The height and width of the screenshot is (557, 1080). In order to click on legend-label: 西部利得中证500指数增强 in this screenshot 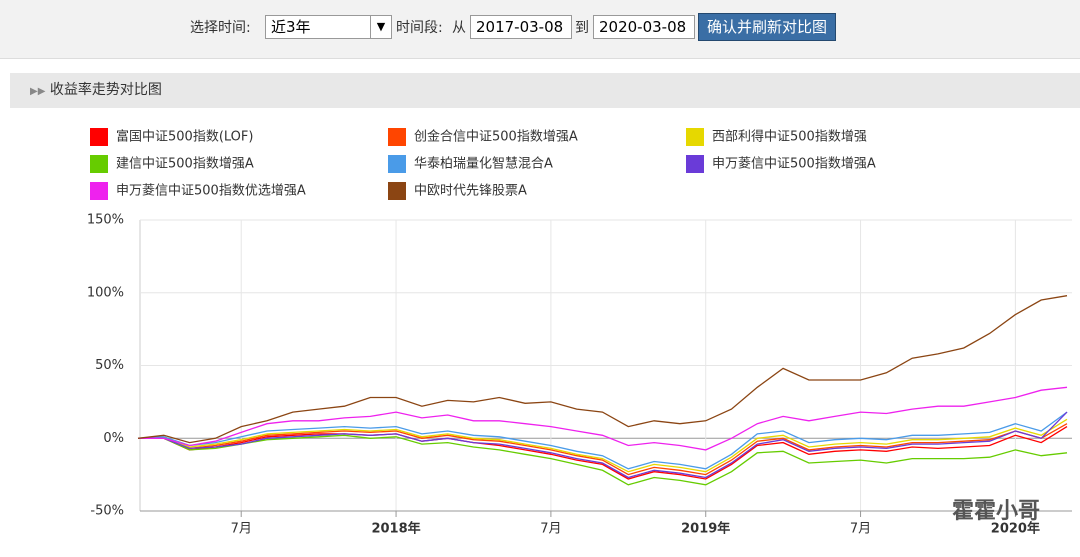, I will do `click(789, 137)`.